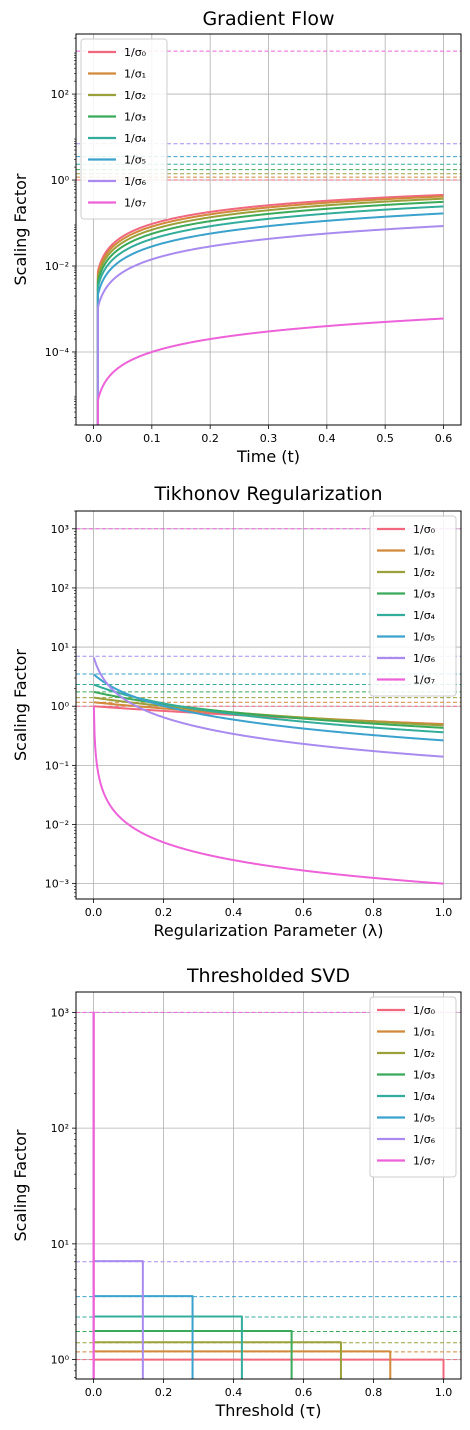 The height and width of the screenshot is (1430, 470). I want to click on x-axis-label: Time (t), so click(268, 456).